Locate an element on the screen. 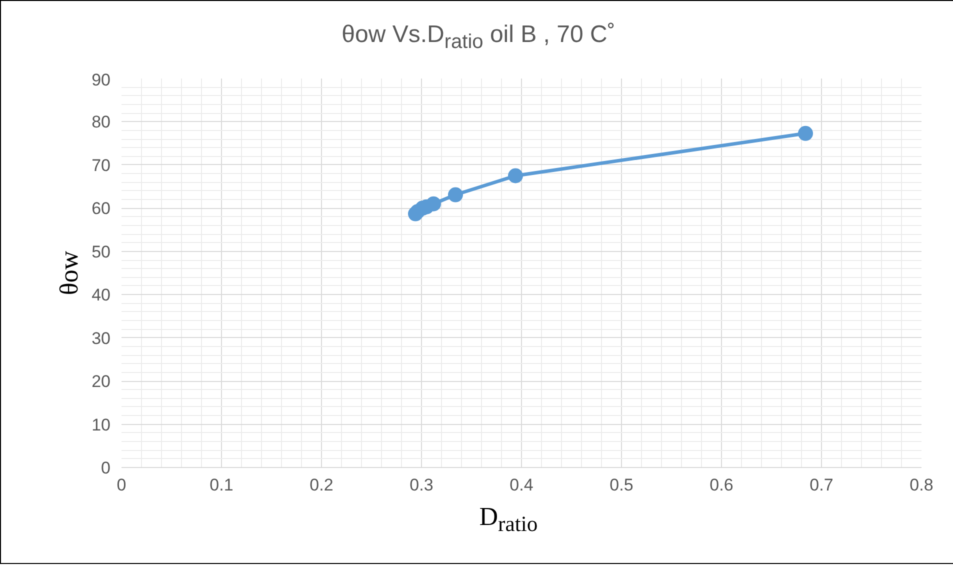 This screenshot has width=953, height=573. x-tick-label: 0.6 is located at coordinates (722, 485).